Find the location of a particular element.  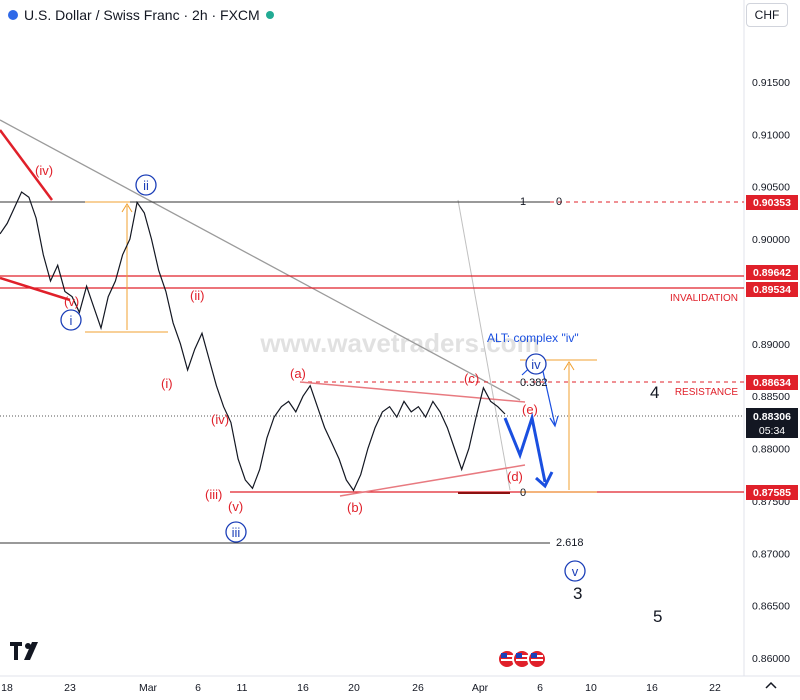

alt-path-arrowhead is located at coordinates (554, 421).